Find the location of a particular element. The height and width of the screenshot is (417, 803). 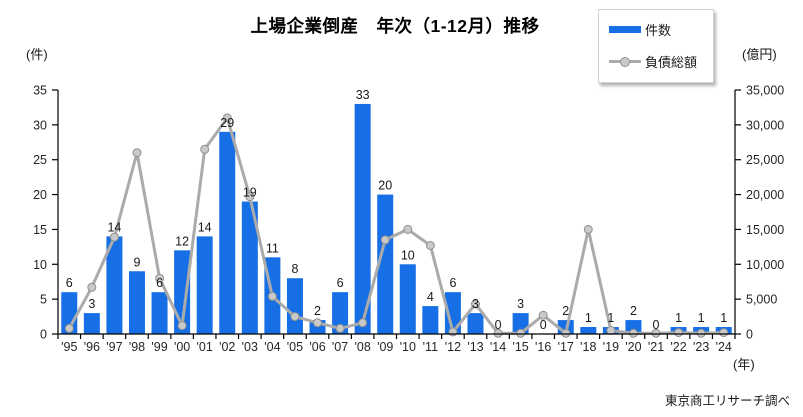

x-axis-category-label: '02 is located at coordinates (227, 347).